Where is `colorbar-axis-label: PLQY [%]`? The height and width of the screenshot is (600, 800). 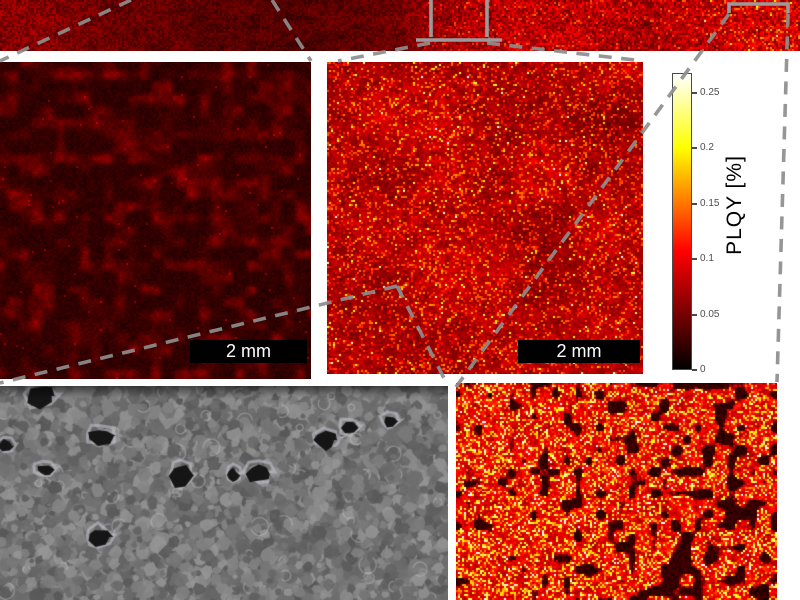 colorbar-axis-label: PLQY [%] is located at coordinates (734, 205).